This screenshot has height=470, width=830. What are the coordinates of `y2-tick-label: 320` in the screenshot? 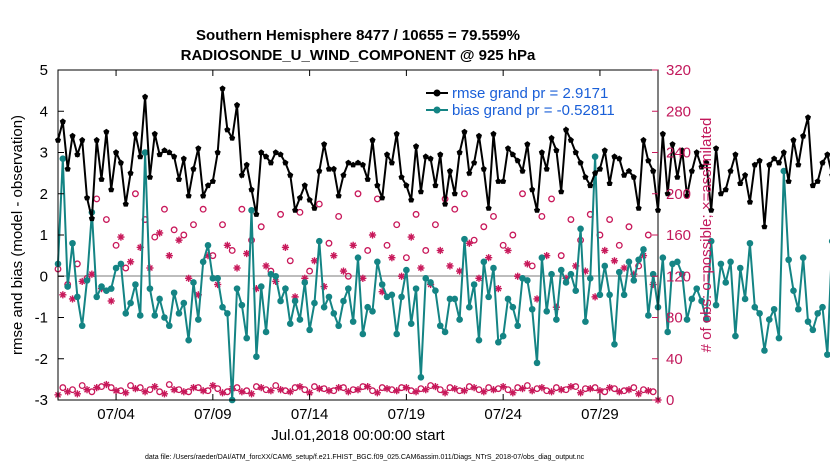 It's located at (678, 70).